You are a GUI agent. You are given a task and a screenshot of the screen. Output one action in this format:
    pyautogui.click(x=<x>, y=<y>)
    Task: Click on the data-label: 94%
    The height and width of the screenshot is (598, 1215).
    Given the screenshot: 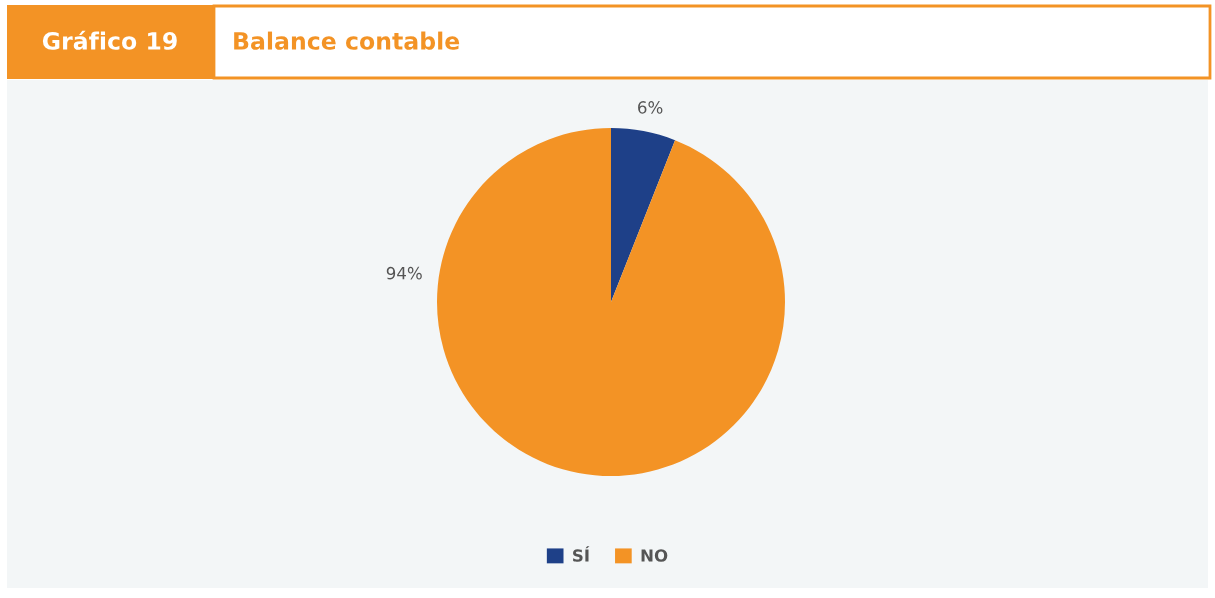 What is the action you would take?
    pyautogui.click(x=404, y=273)
    